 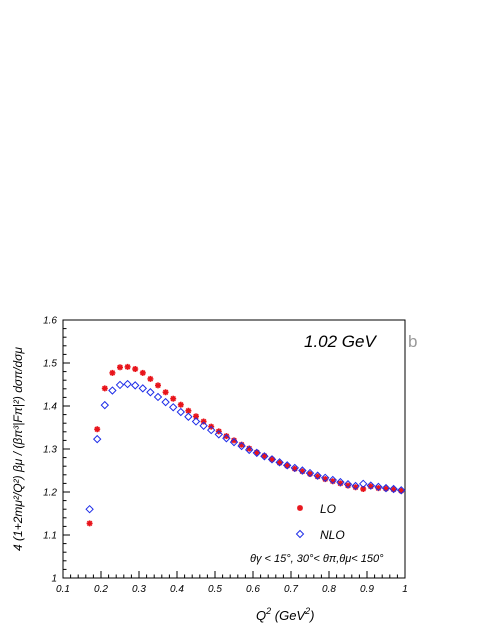 What do you see at coordinates (50, 536) in the screenshot?
I see `y-tick-label: 1.1` at bounding box center [50, 536].